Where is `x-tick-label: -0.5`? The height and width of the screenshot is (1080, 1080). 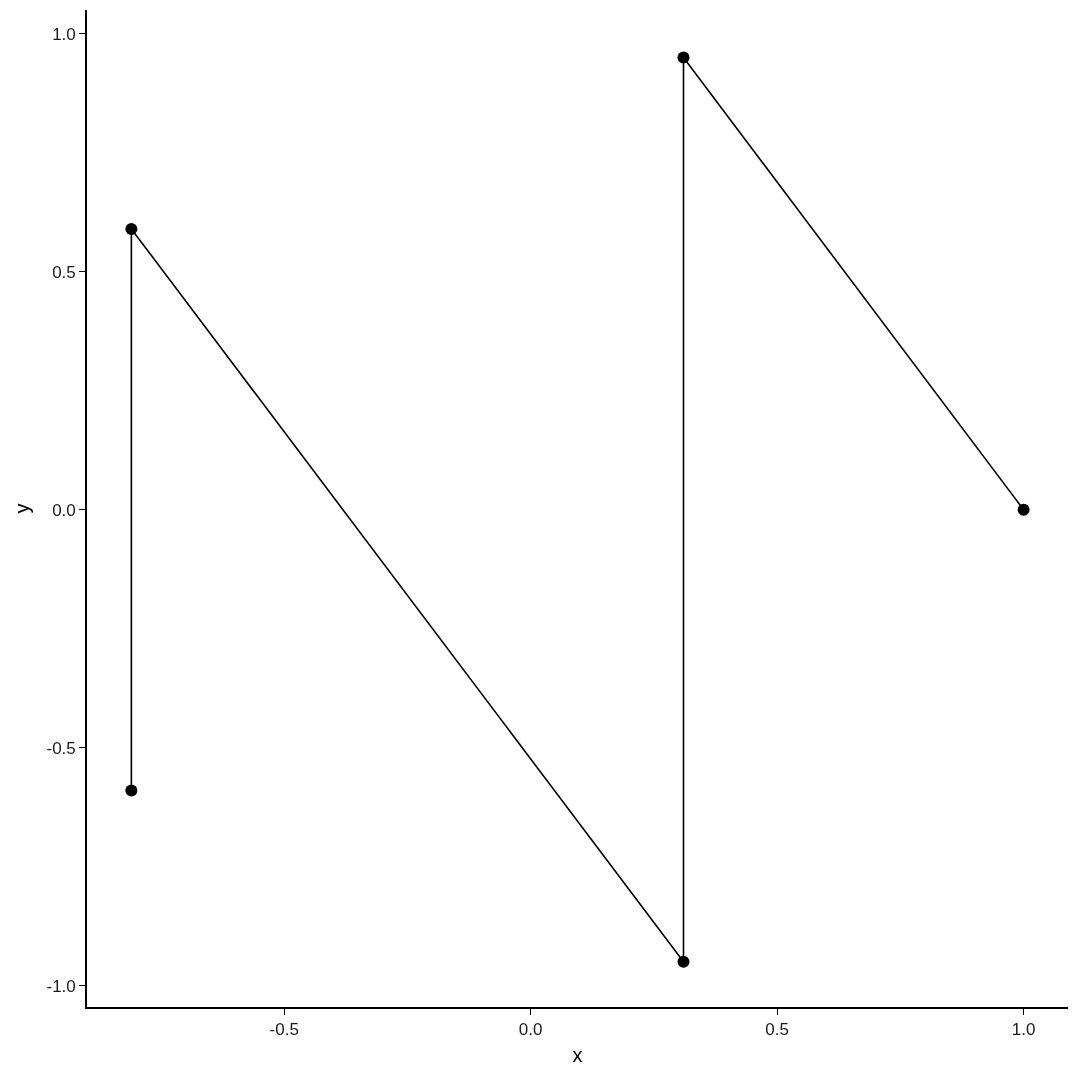
x-tick-label: -0.5 is located at coordinates (284, 1030).